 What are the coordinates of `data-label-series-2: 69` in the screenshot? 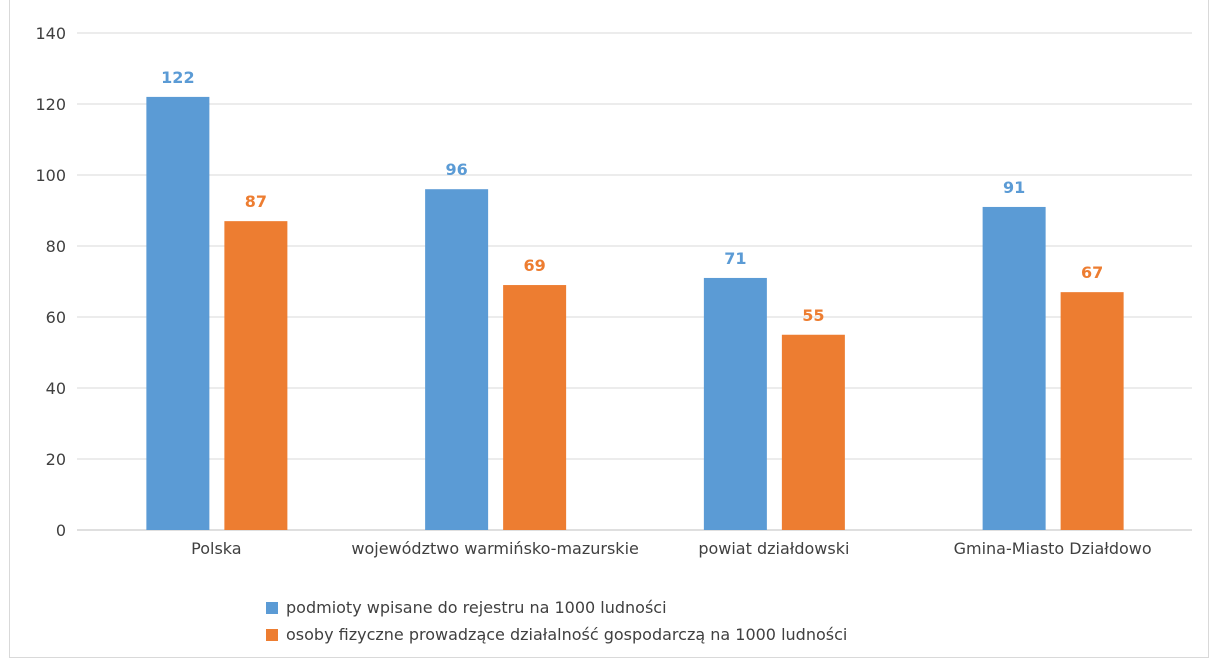 It's located at (534, 265).